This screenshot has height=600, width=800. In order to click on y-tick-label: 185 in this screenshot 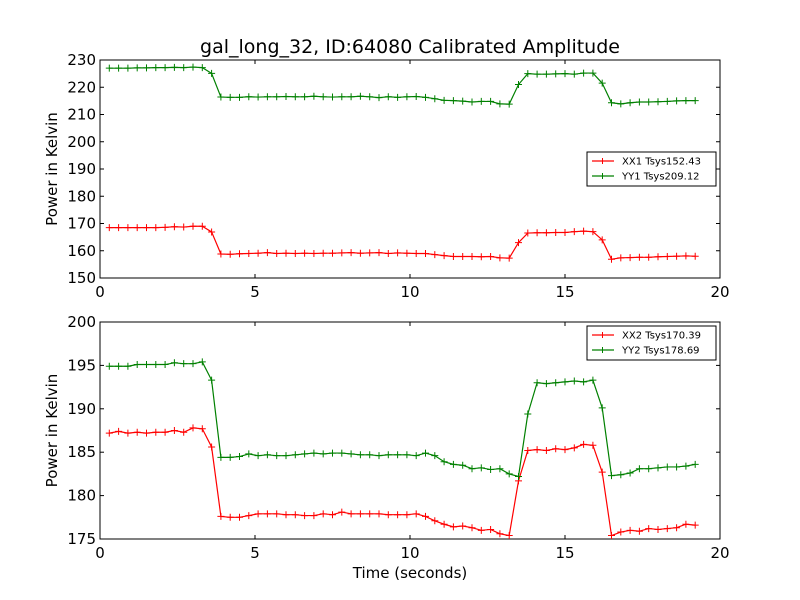, I will do `click(81, 452)`.